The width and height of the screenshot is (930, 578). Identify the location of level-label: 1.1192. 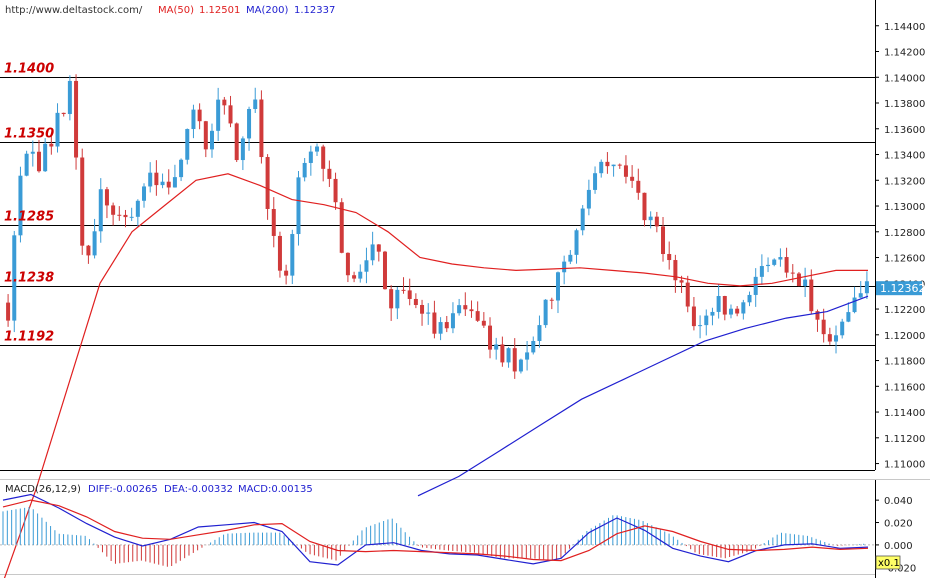
(29, 337).